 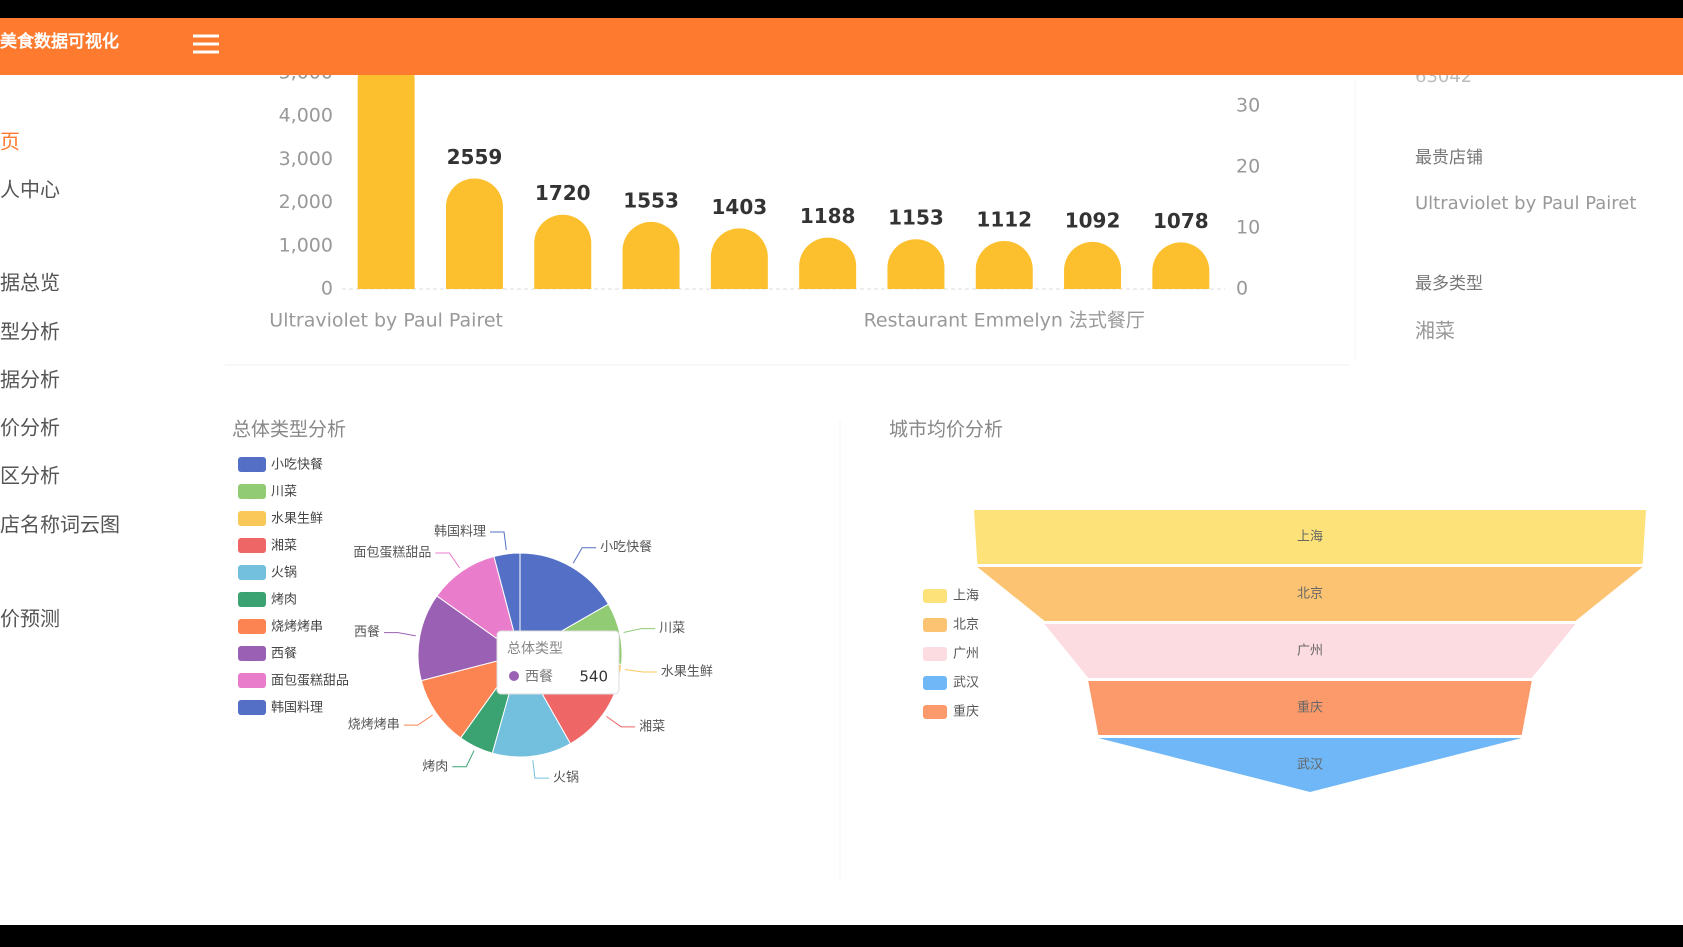 I want to click on stat-value: 湘菜, so click(x=1435, y=331).